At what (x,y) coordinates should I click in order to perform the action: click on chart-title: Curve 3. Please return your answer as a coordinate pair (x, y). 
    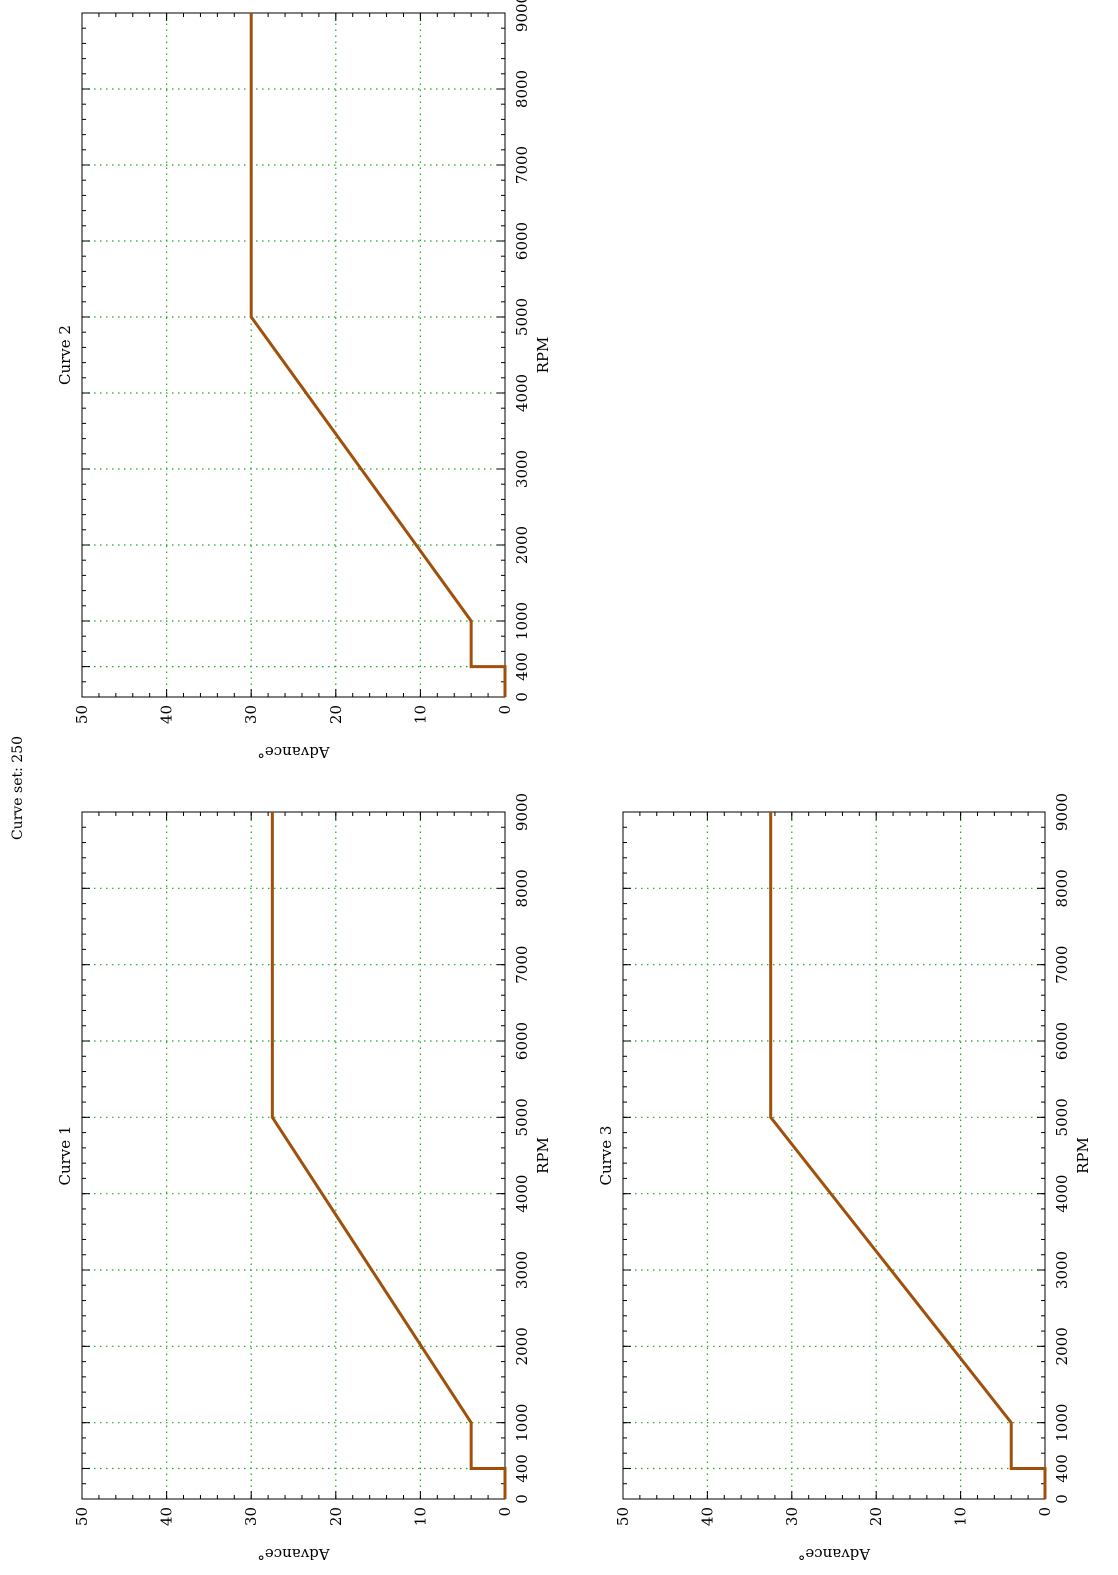
    Looking at the image, I should click on (606, 1156).